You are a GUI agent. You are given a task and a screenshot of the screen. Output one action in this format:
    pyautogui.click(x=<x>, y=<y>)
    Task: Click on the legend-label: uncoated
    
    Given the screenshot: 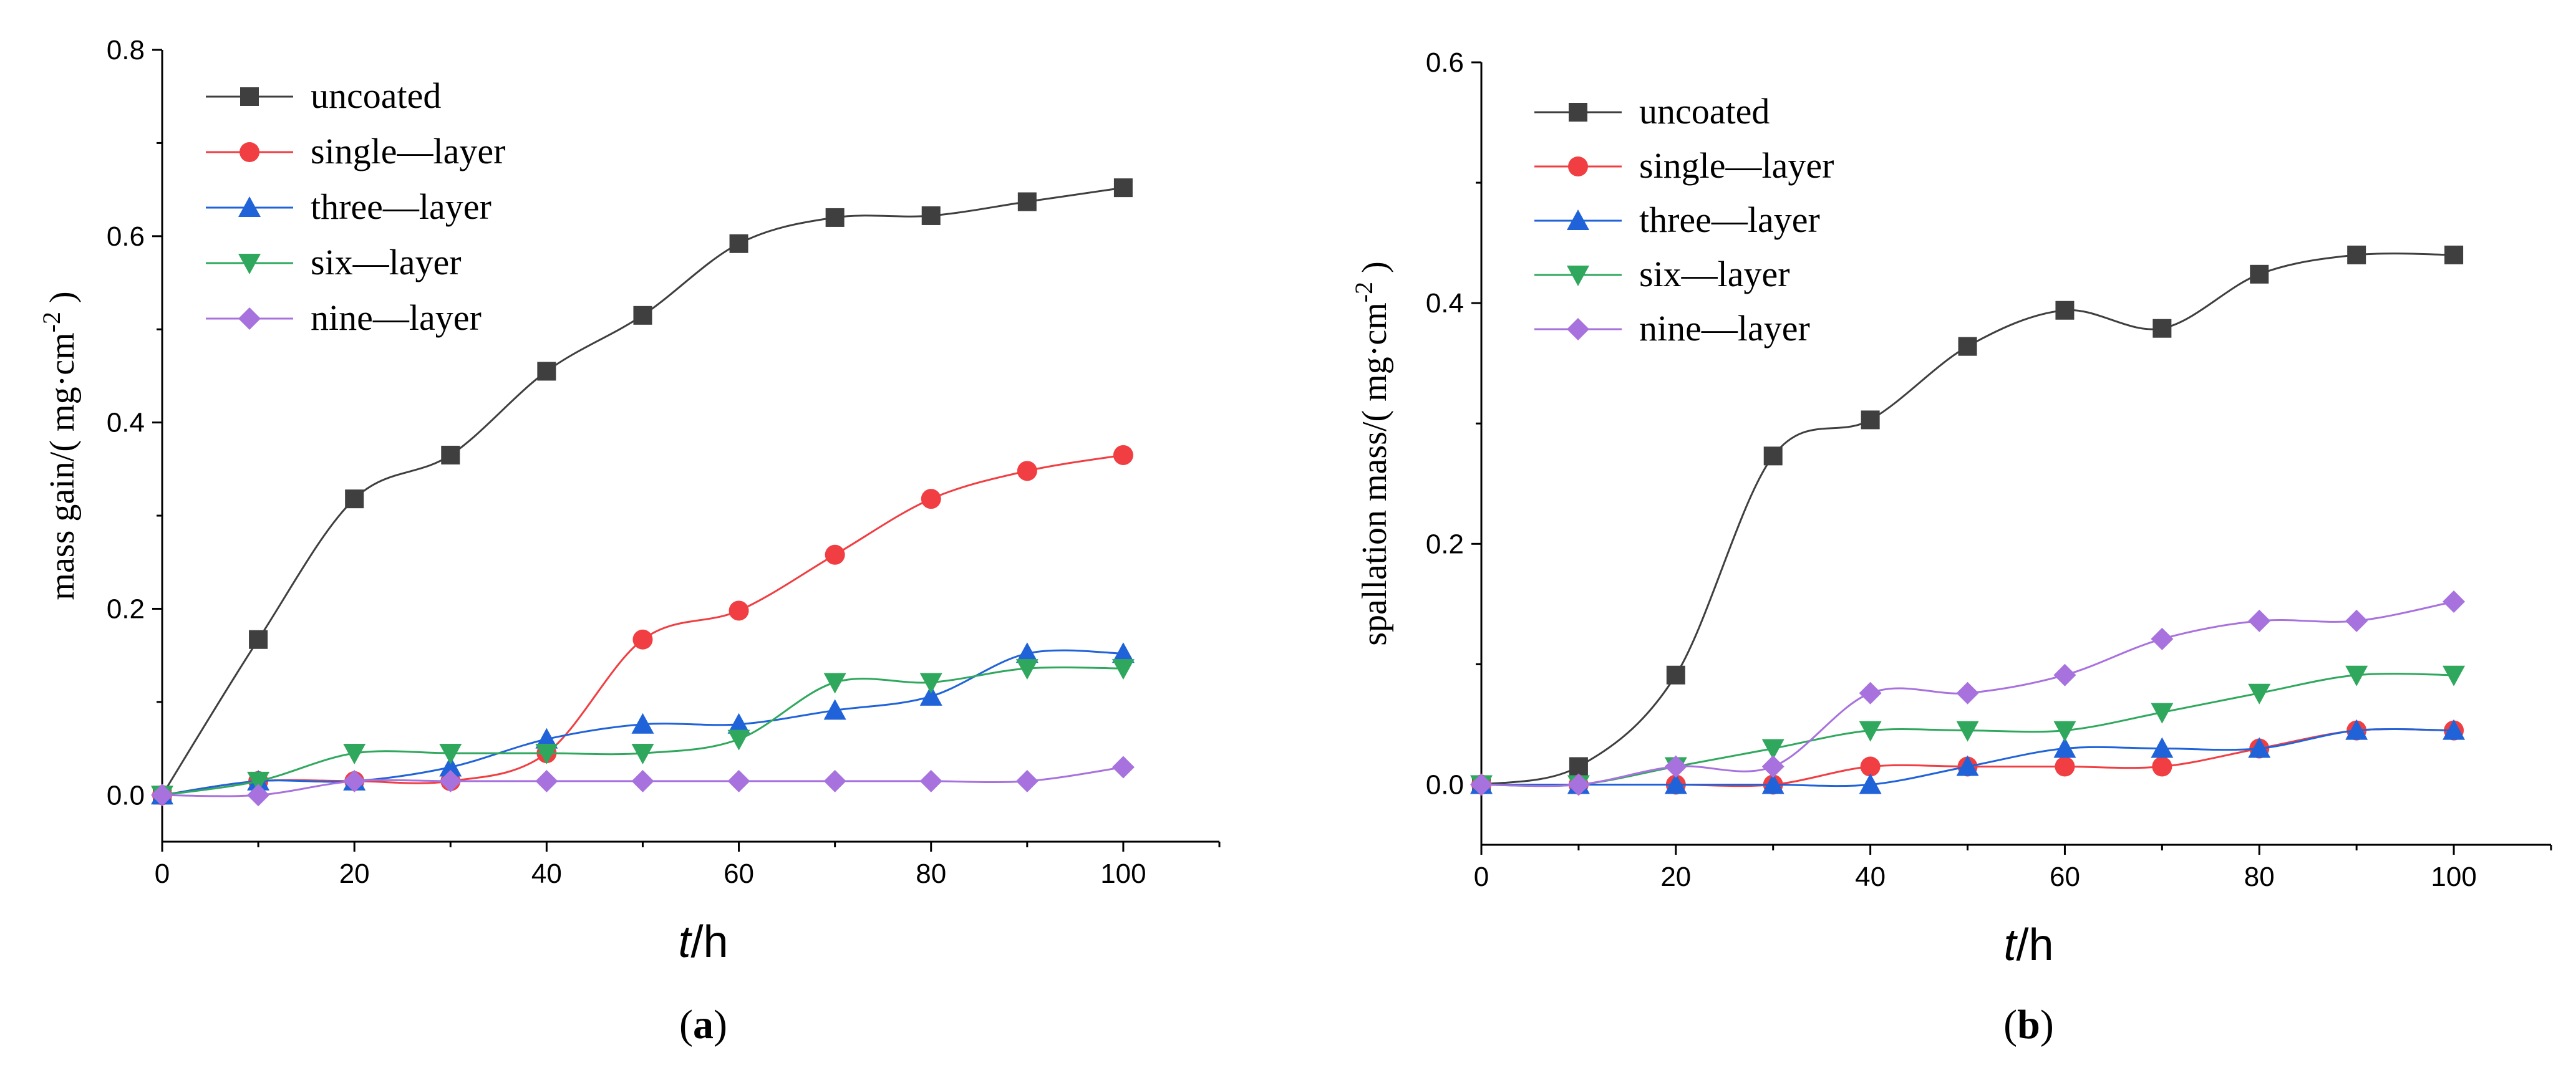 What is the action you would take?
    pyautogui.click(x=376, y=95)
    